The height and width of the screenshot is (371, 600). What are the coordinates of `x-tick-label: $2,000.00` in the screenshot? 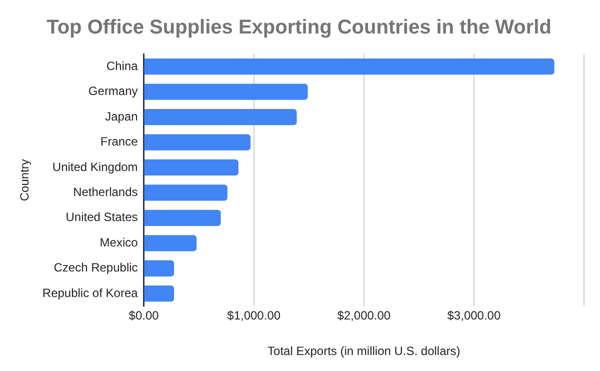 It's located at (364, 315).